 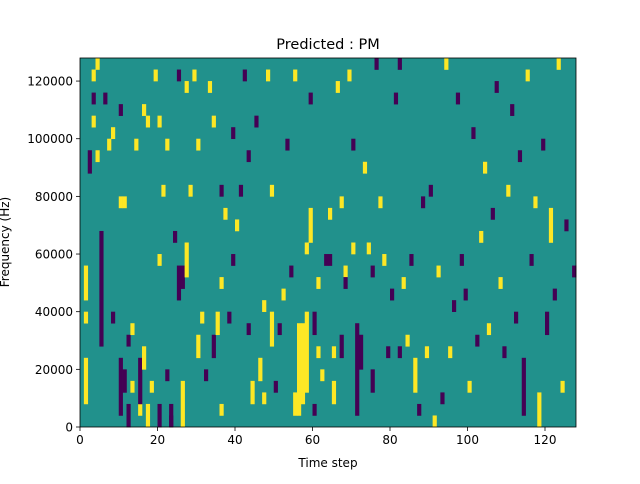 I want to click on y-tick-label: 0, so click(x=69, y=428).